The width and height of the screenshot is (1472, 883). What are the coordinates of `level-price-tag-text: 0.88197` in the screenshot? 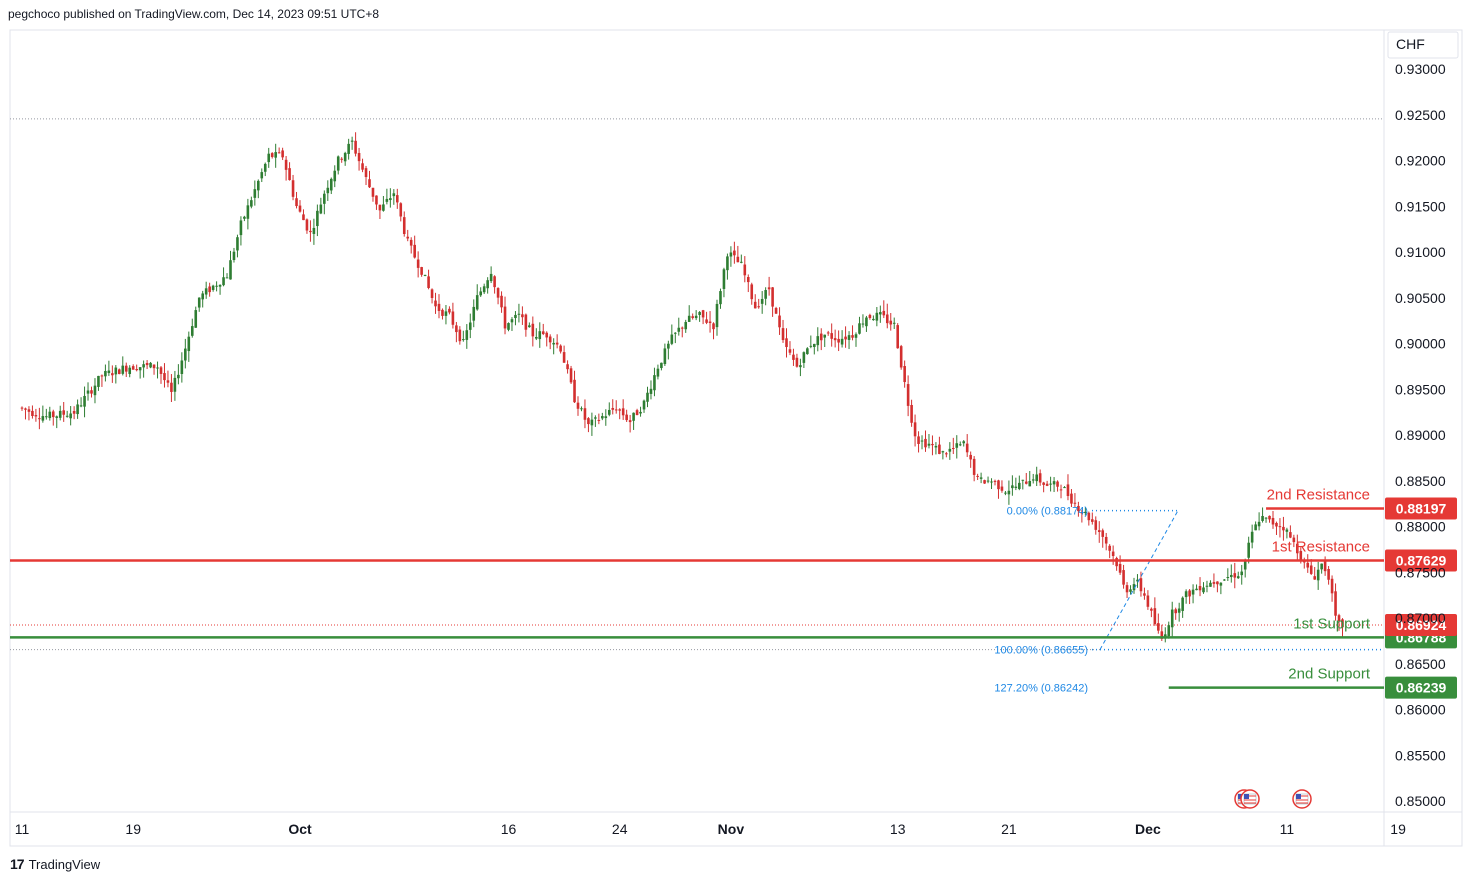 It's located at (1421, 508).